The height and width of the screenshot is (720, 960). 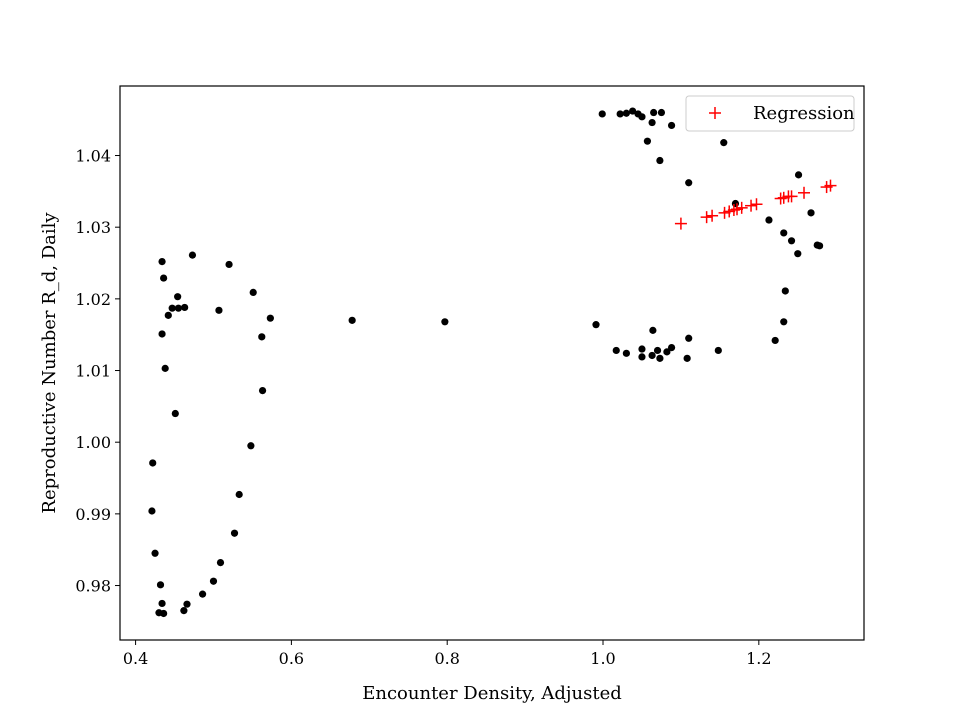 What do you see at coordinates (93, 299) in the screenshot?
I see `y-tick-label: 1.02` at bounding box center [93, 299].